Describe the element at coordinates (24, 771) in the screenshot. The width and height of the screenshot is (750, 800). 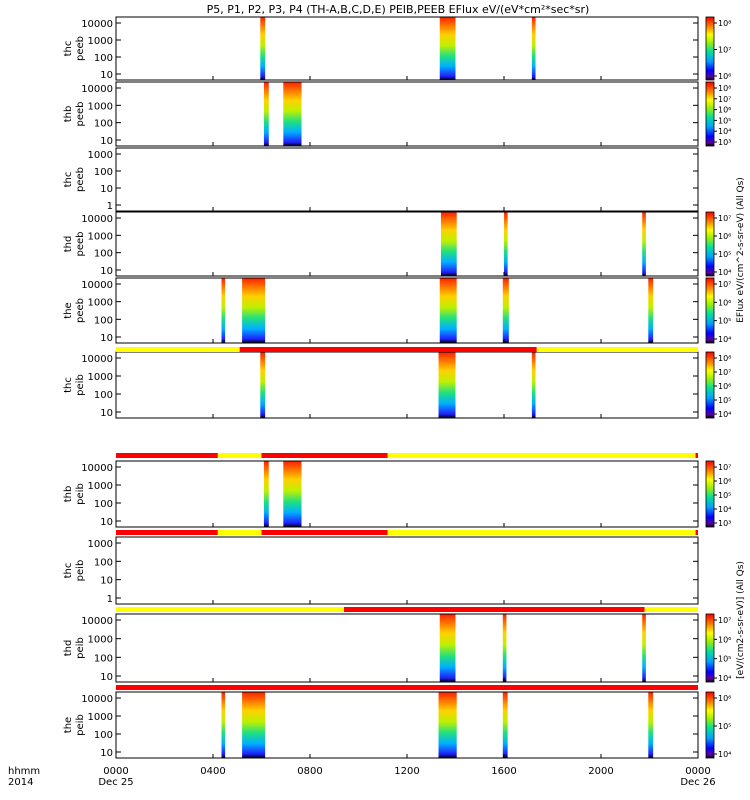
I see `axis-header-hhmm: hhmm` at that location.